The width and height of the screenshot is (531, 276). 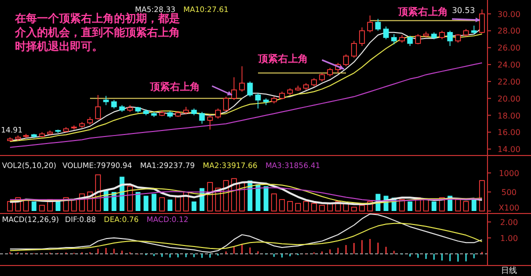 What do you see at coordinates (509, 14) in the screenshot?
I see `y-tick-label: 30.00` at bounding box center [509, 14].